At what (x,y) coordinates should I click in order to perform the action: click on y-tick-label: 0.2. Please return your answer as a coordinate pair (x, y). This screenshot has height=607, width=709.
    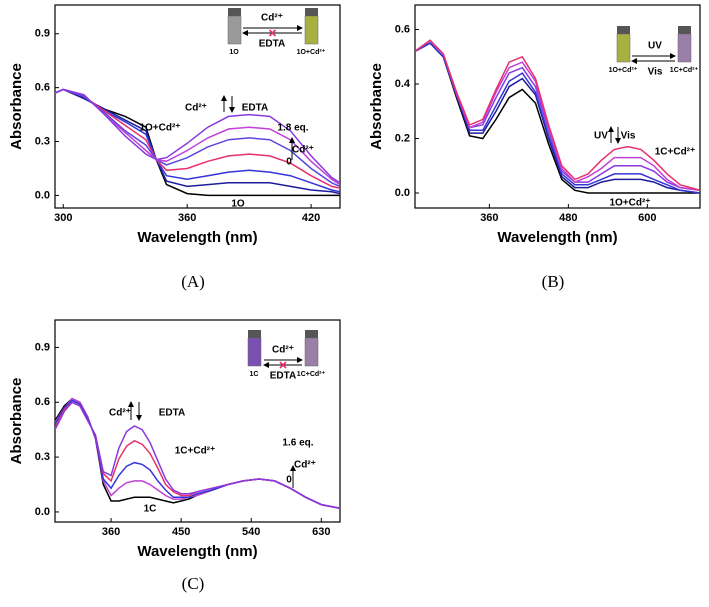
    Looking at the image, I should click on (402, 138).